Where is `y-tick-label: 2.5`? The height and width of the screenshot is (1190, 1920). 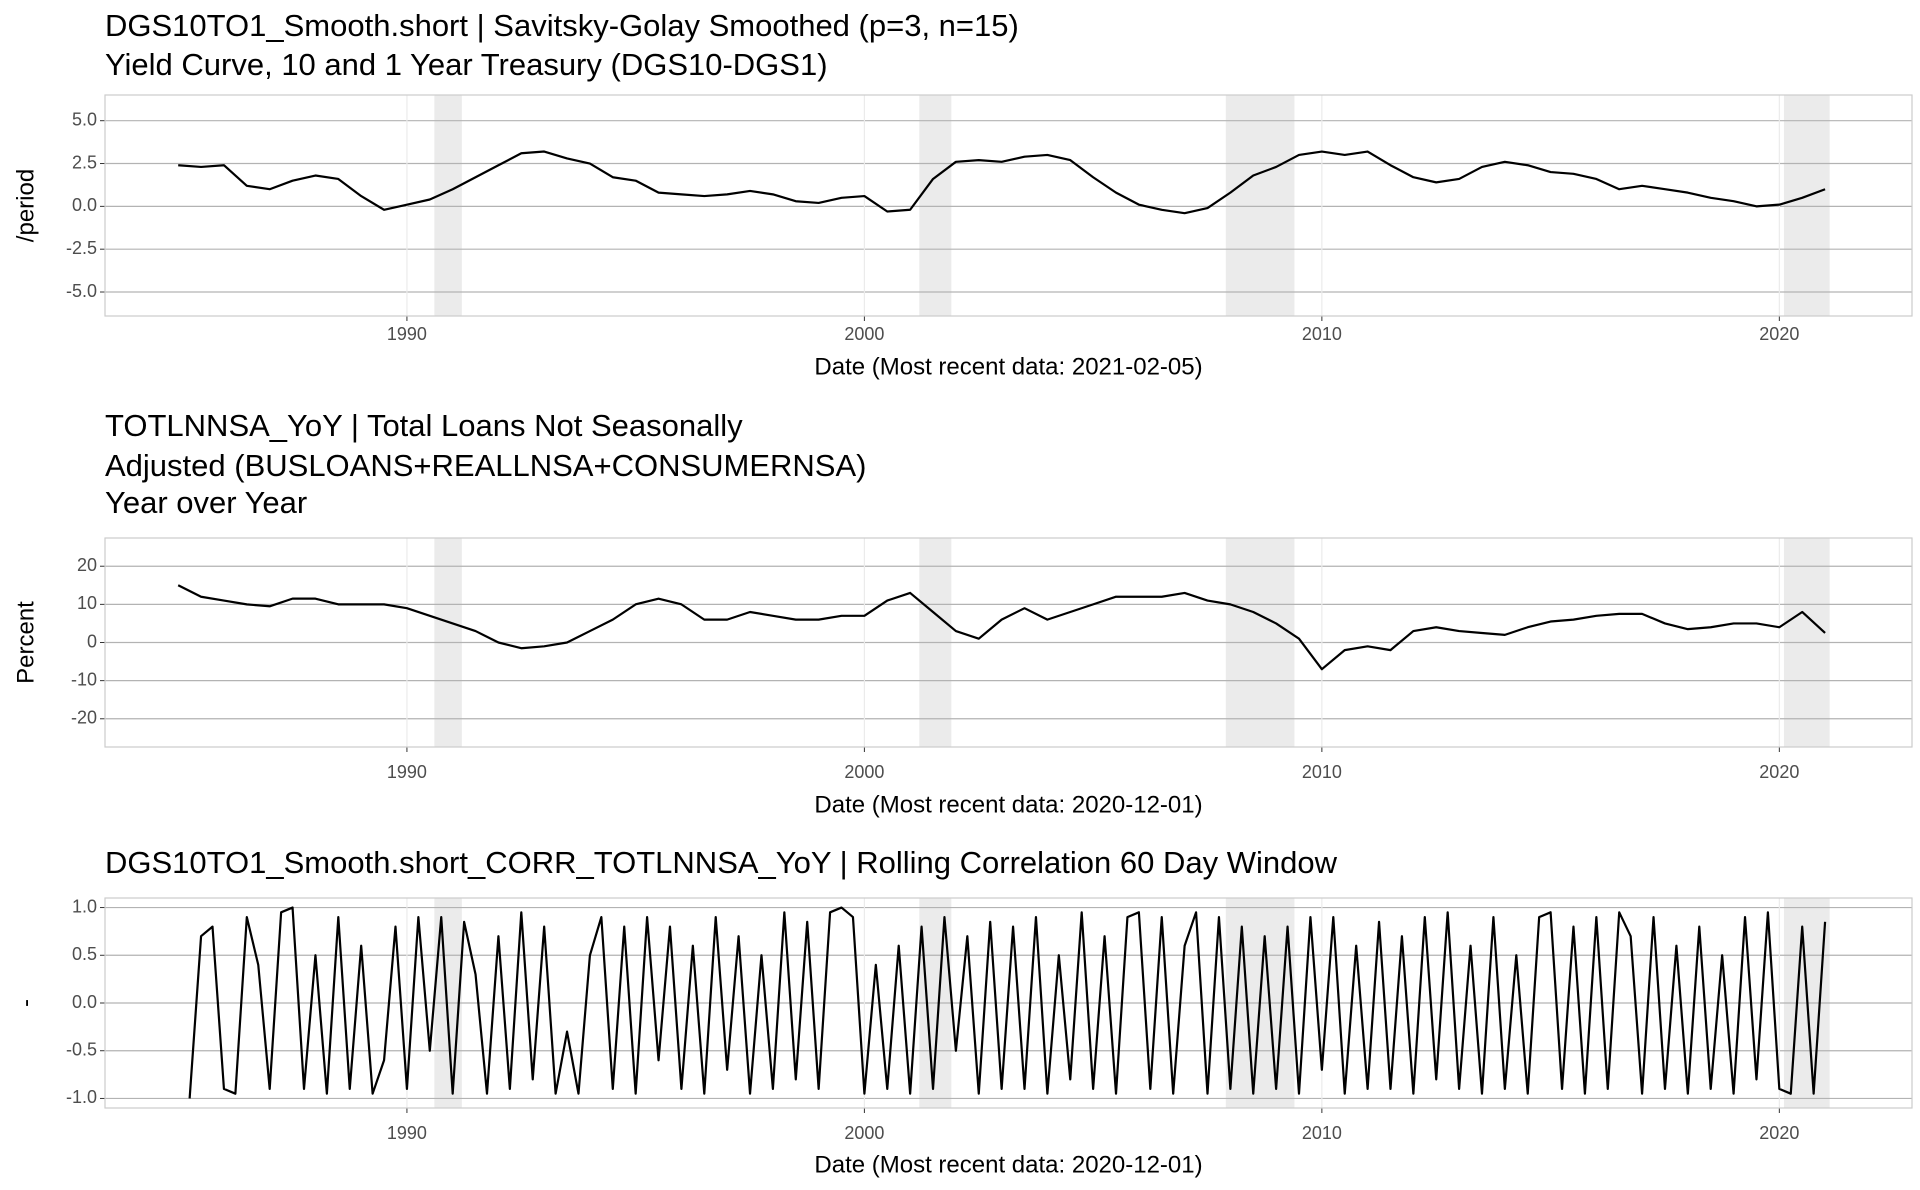
y-tick-label: 2.5 is located at coordinates (84, 162).